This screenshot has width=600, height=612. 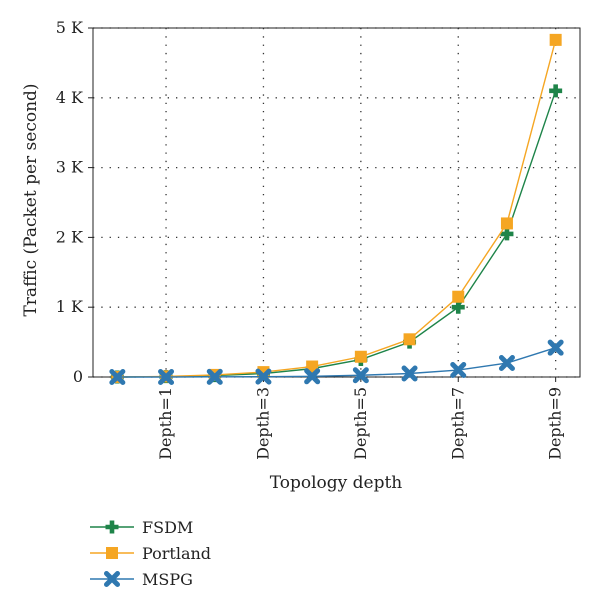 What do you see at coordinates (31, 199) in the screenshot?
I see `y-axis-label: Traffic (Packet per second)` at bounding box center [31, 199].